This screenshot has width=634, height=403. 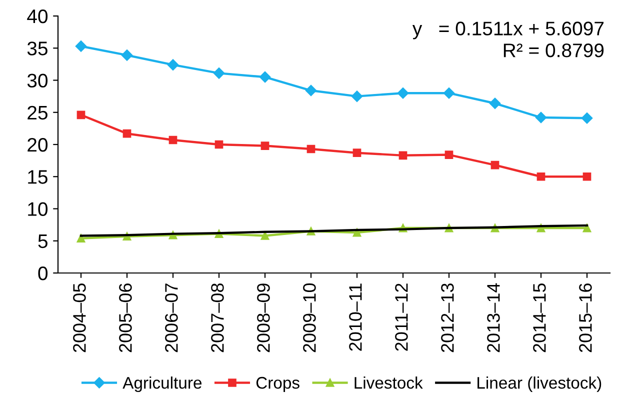 I want to click on y-tick-label: 25, so click(x=38, y=113).